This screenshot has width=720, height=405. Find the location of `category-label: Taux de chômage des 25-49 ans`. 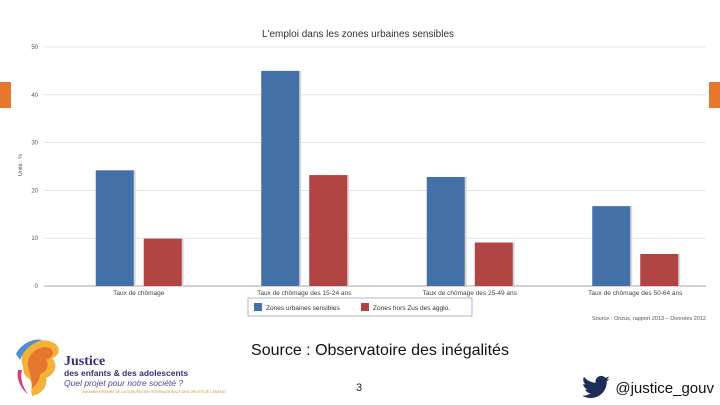

category-label: Taux de chômage des 25-49 ans is located at coordinates (470, 293).